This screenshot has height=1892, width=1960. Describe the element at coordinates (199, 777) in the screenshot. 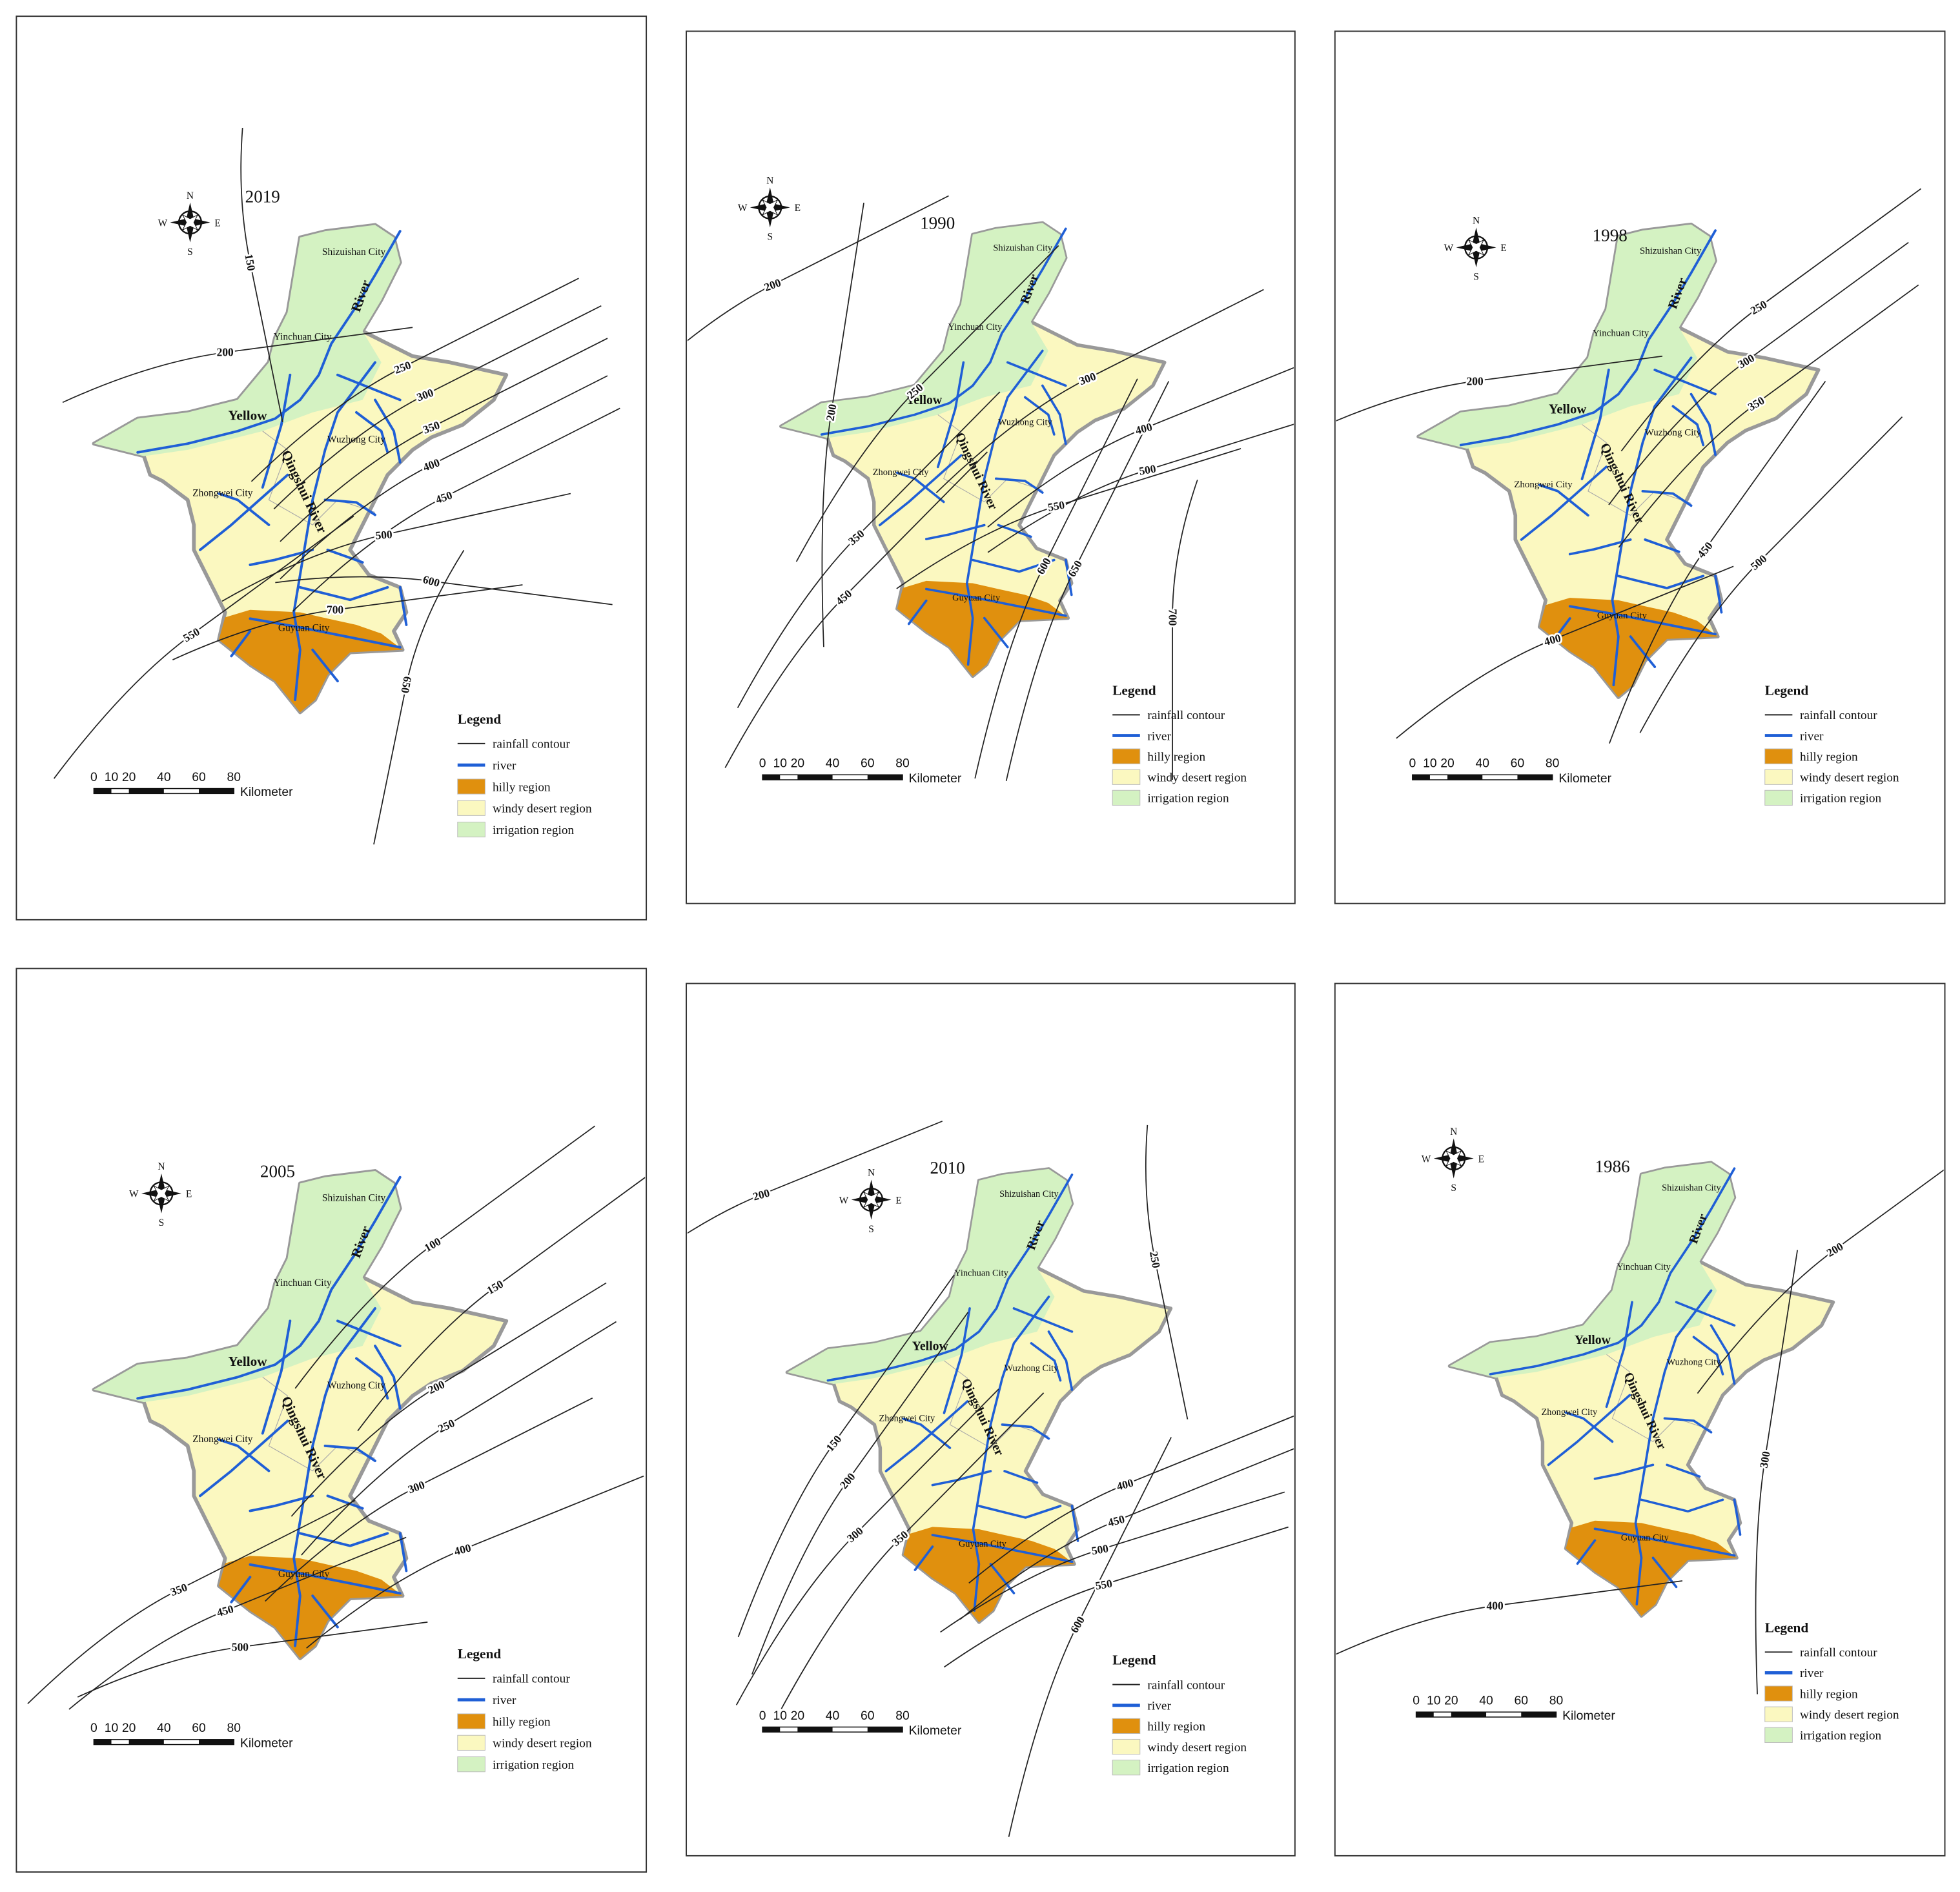

I see `scale-tick-label: 60` at that location.